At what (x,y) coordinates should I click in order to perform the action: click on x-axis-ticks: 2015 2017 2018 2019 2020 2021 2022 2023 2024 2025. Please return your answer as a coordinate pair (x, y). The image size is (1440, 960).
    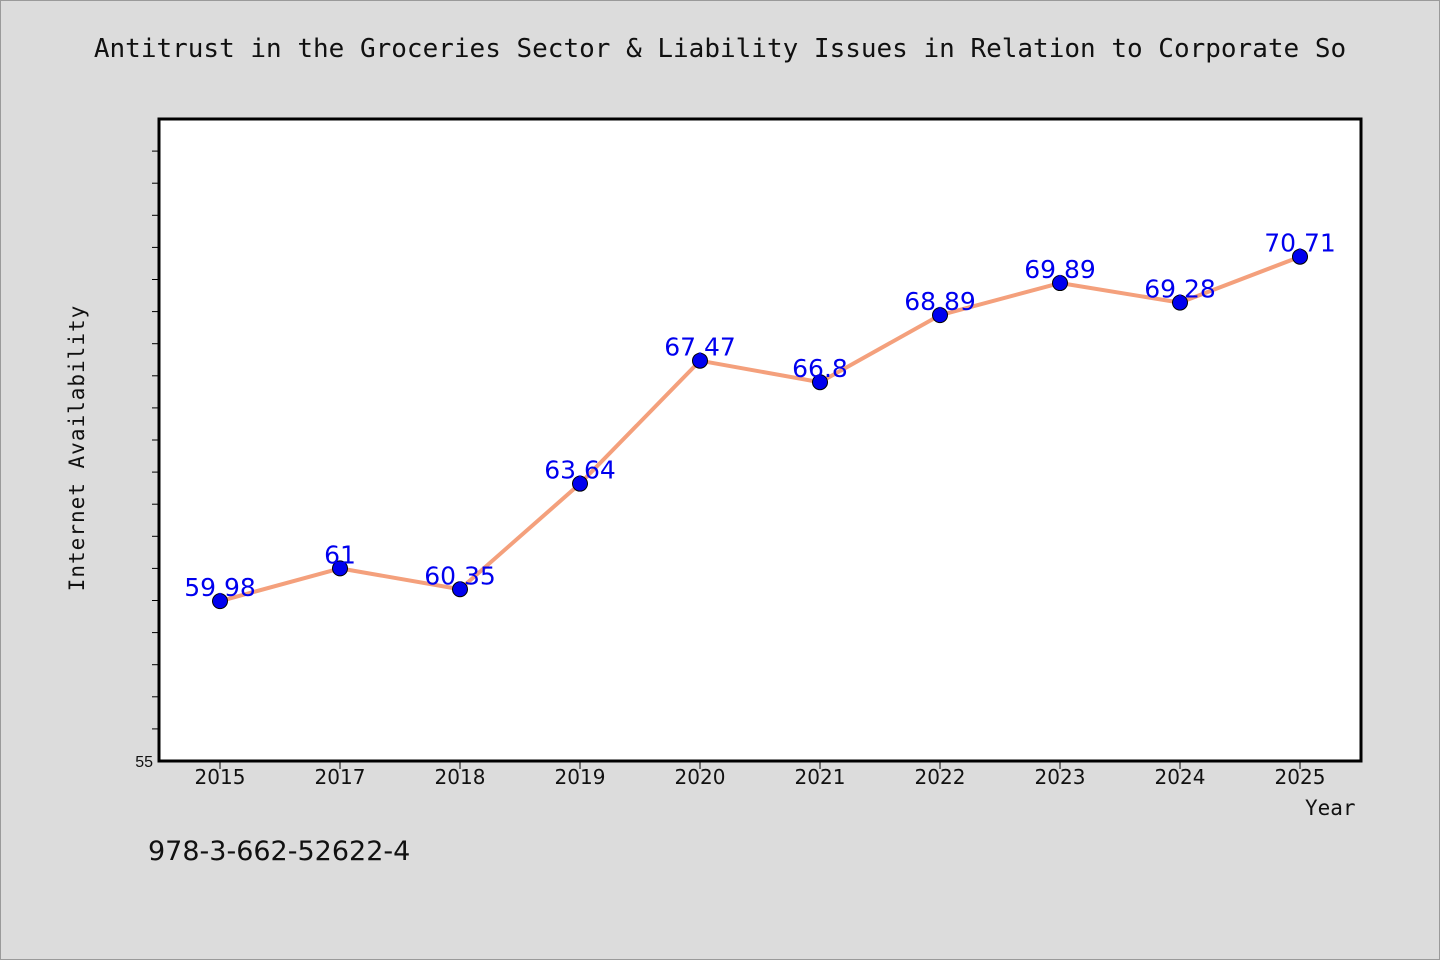
    Looking at the image, I should click on (760, 775).